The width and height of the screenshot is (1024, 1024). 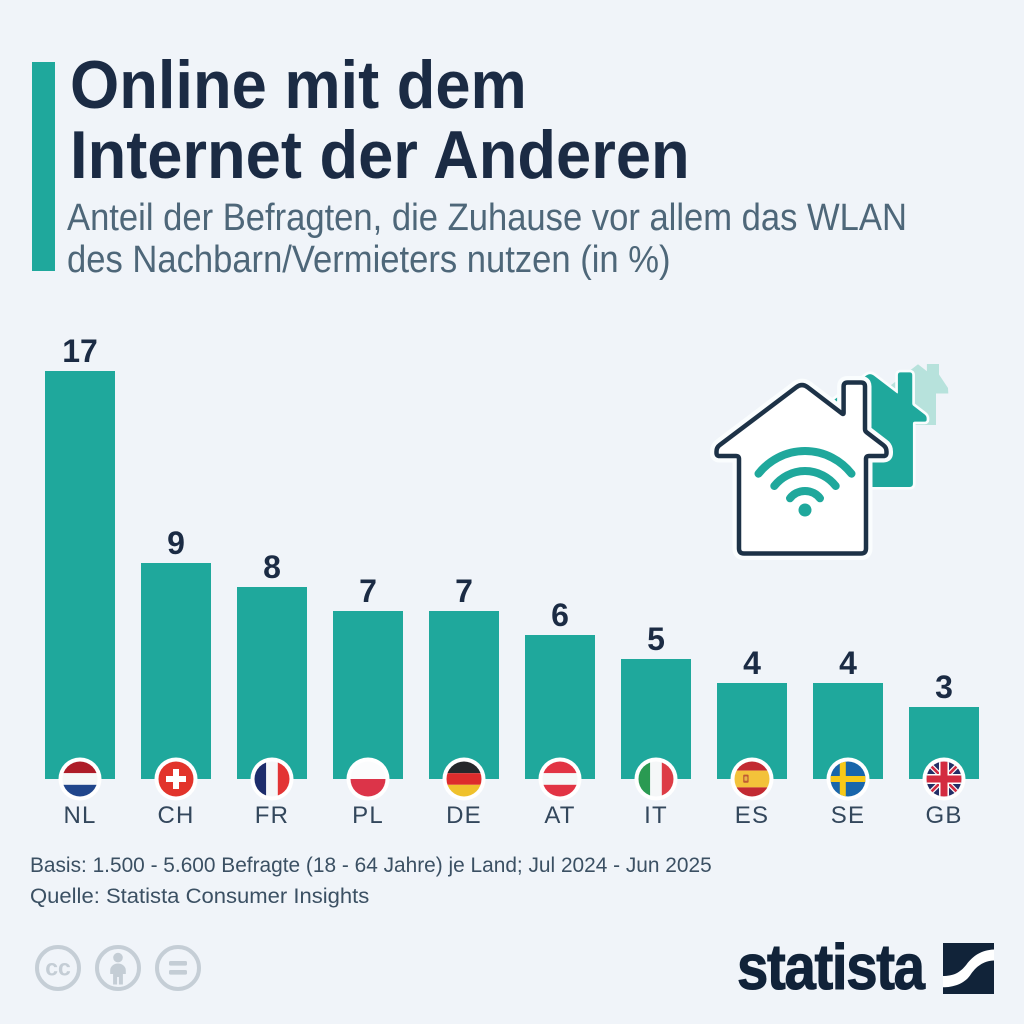 What do you see at coordinates (58, 968) in the screenshot?
I see `svg-text: cc` at bounding box center [58, 968].